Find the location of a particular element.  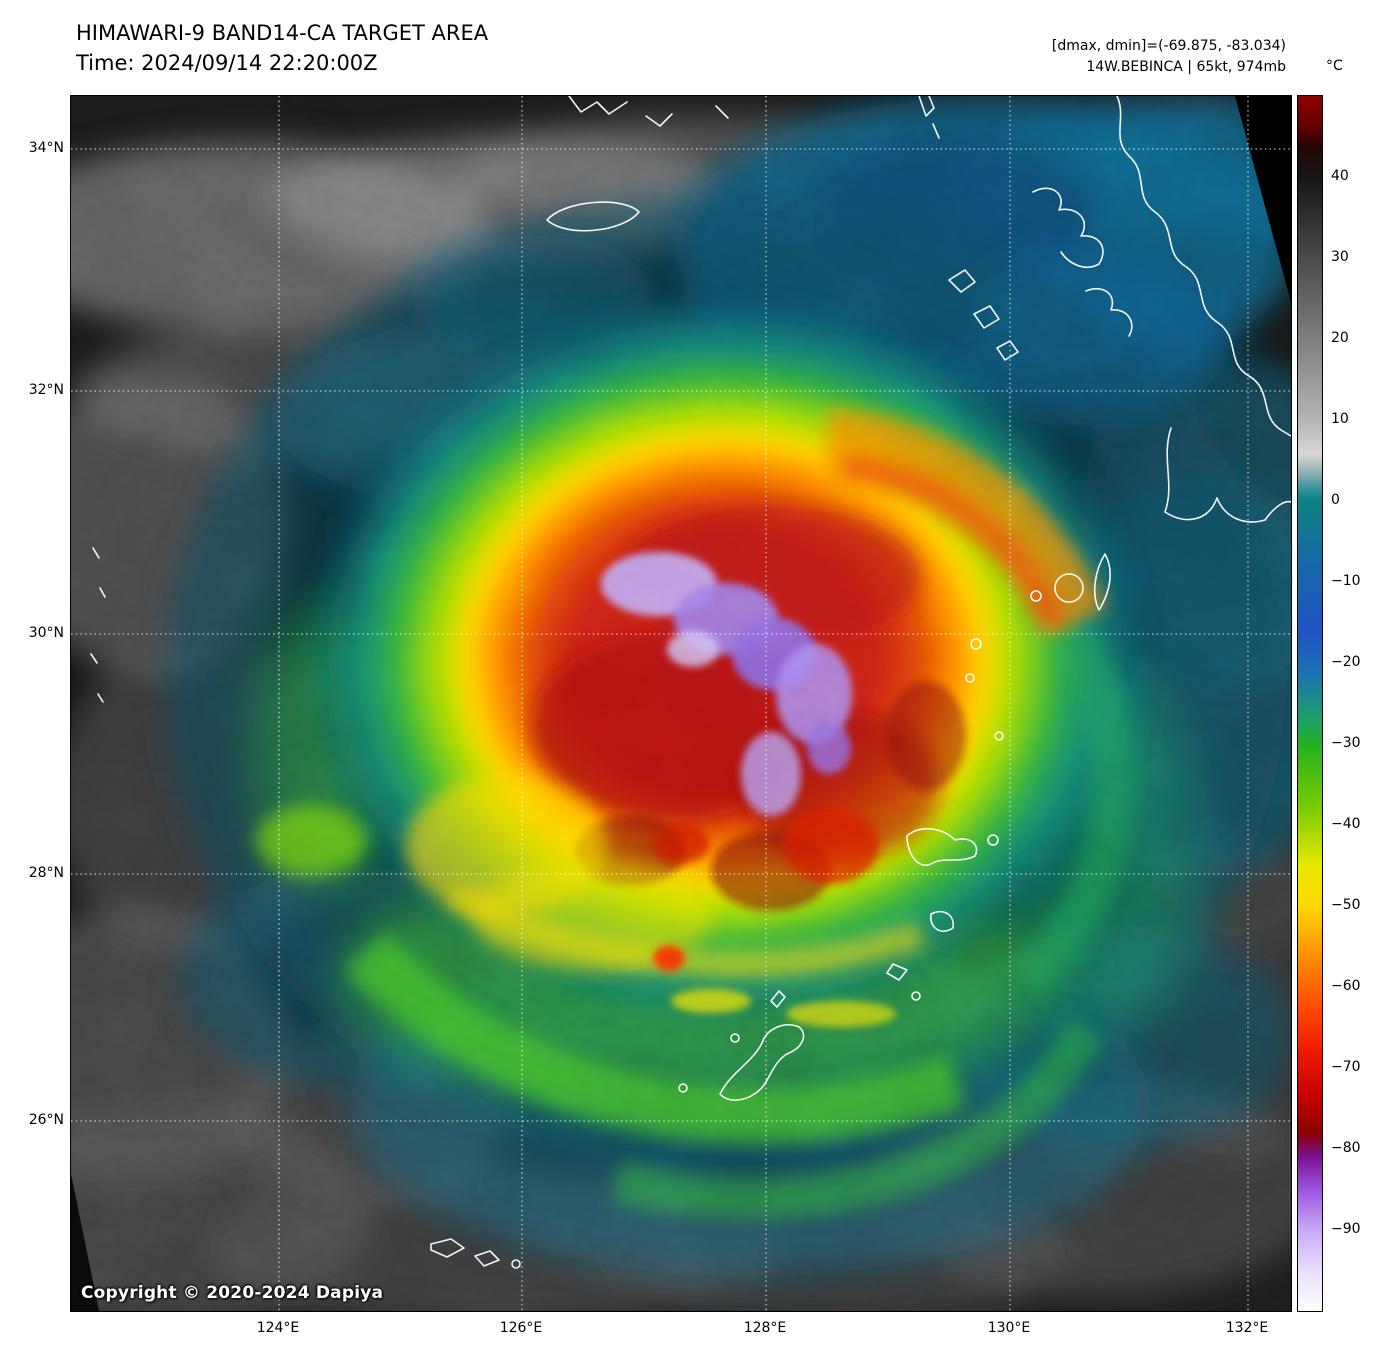

colorbar-tick-label: −40 is located at coordinates (1346, 824).